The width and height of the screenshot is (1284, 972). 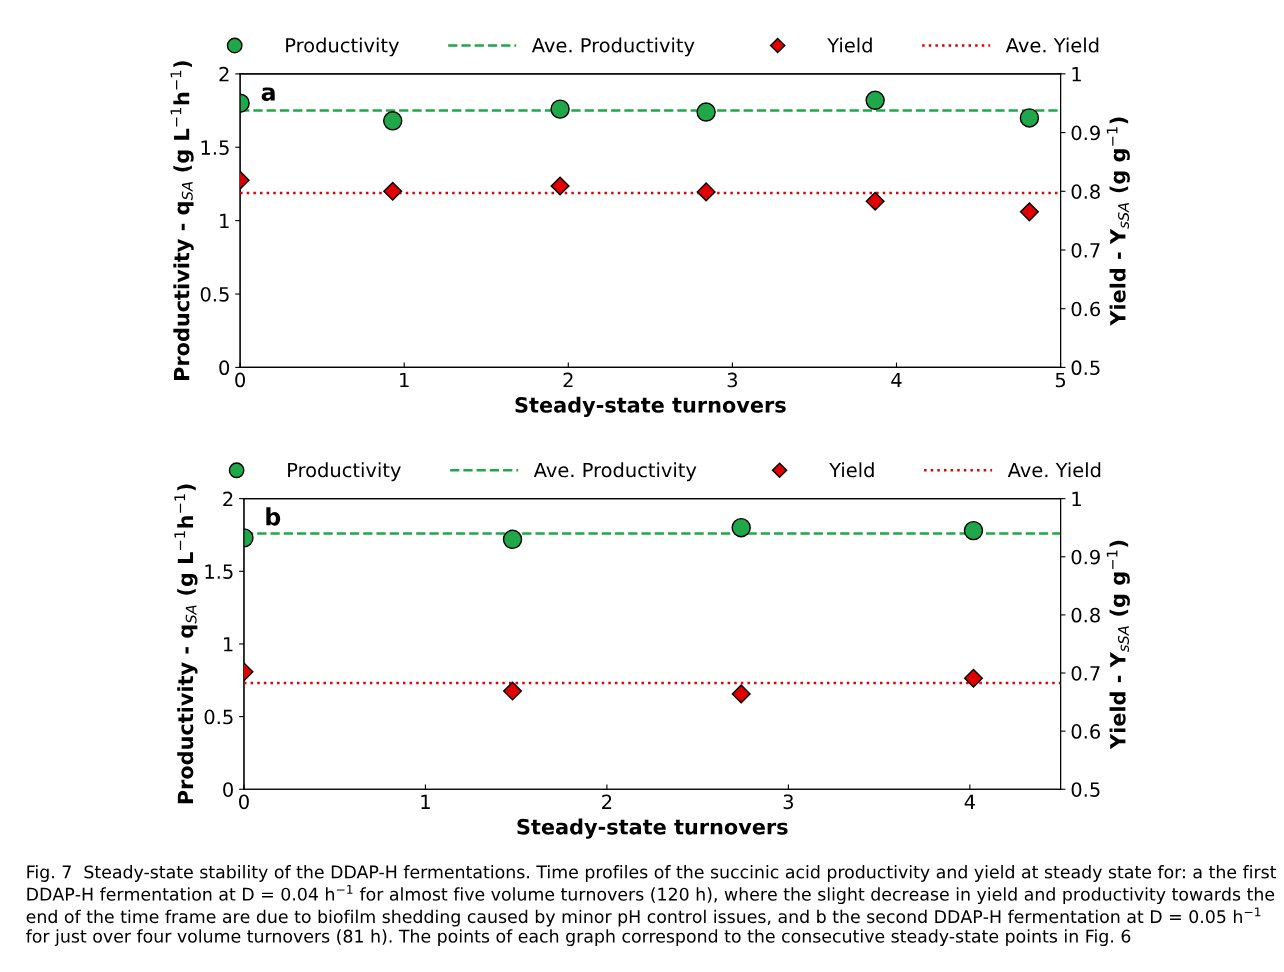 I want to click on x-tick-label: 5, so click(x=1060, y=380).